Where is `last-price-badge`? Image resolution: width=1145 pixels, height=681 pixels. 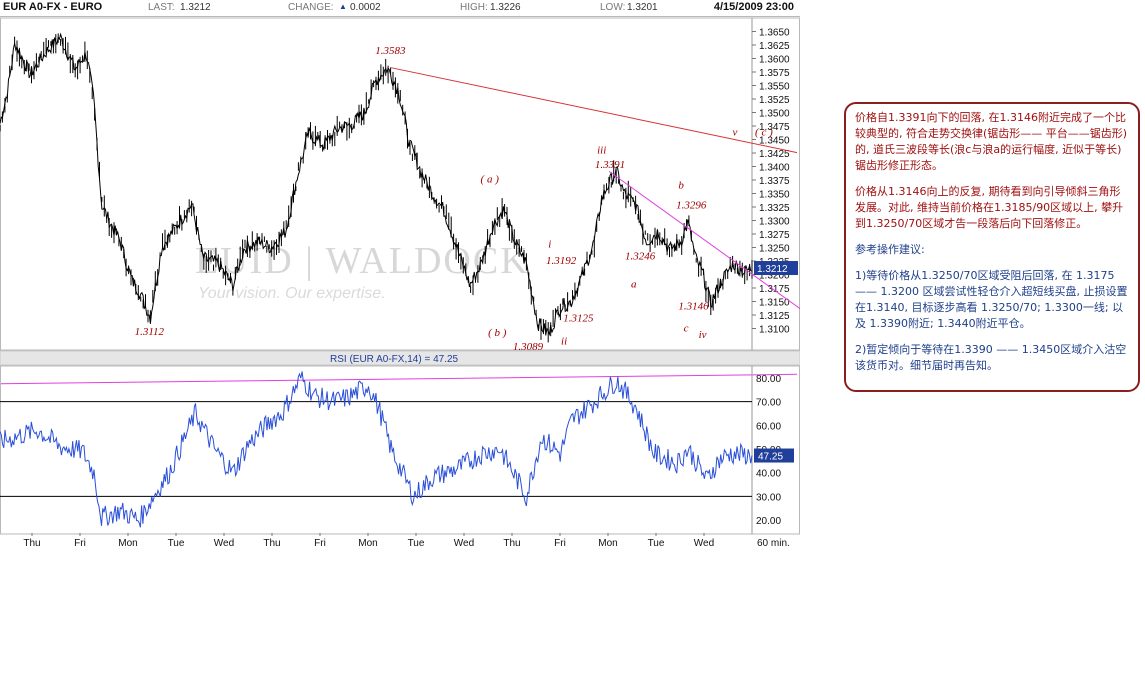
last-price-badge is located at coordinates (776, 268).